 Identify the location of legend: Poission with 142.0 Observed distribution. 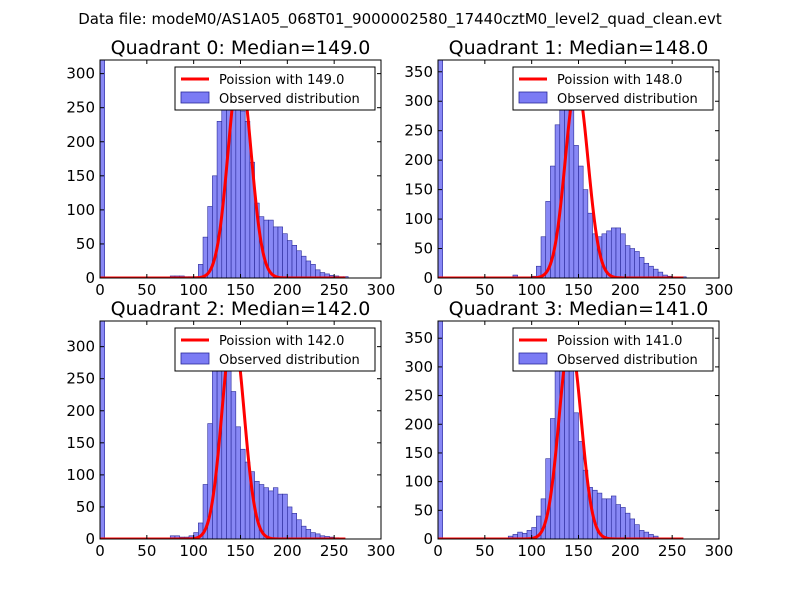
(275, 349).